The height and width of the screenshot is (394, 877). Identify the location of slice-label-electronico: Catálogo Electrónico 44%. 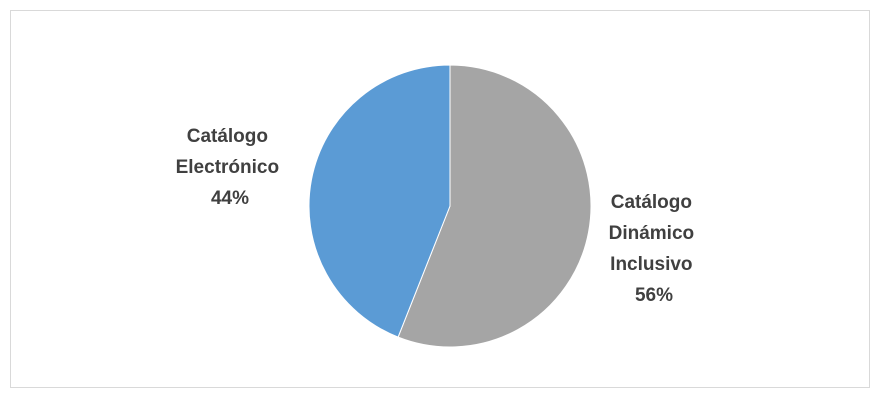
(230, 167).